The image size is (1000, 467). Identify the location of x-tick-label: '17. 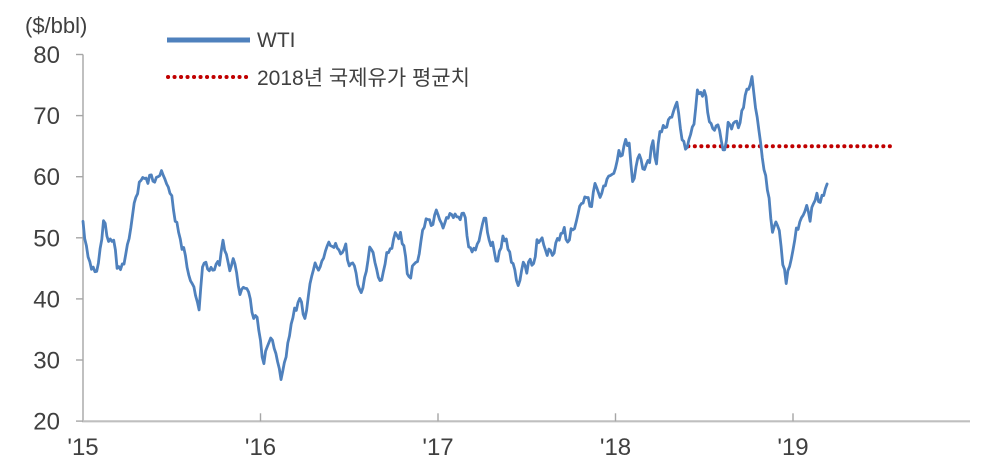
(437, 447).